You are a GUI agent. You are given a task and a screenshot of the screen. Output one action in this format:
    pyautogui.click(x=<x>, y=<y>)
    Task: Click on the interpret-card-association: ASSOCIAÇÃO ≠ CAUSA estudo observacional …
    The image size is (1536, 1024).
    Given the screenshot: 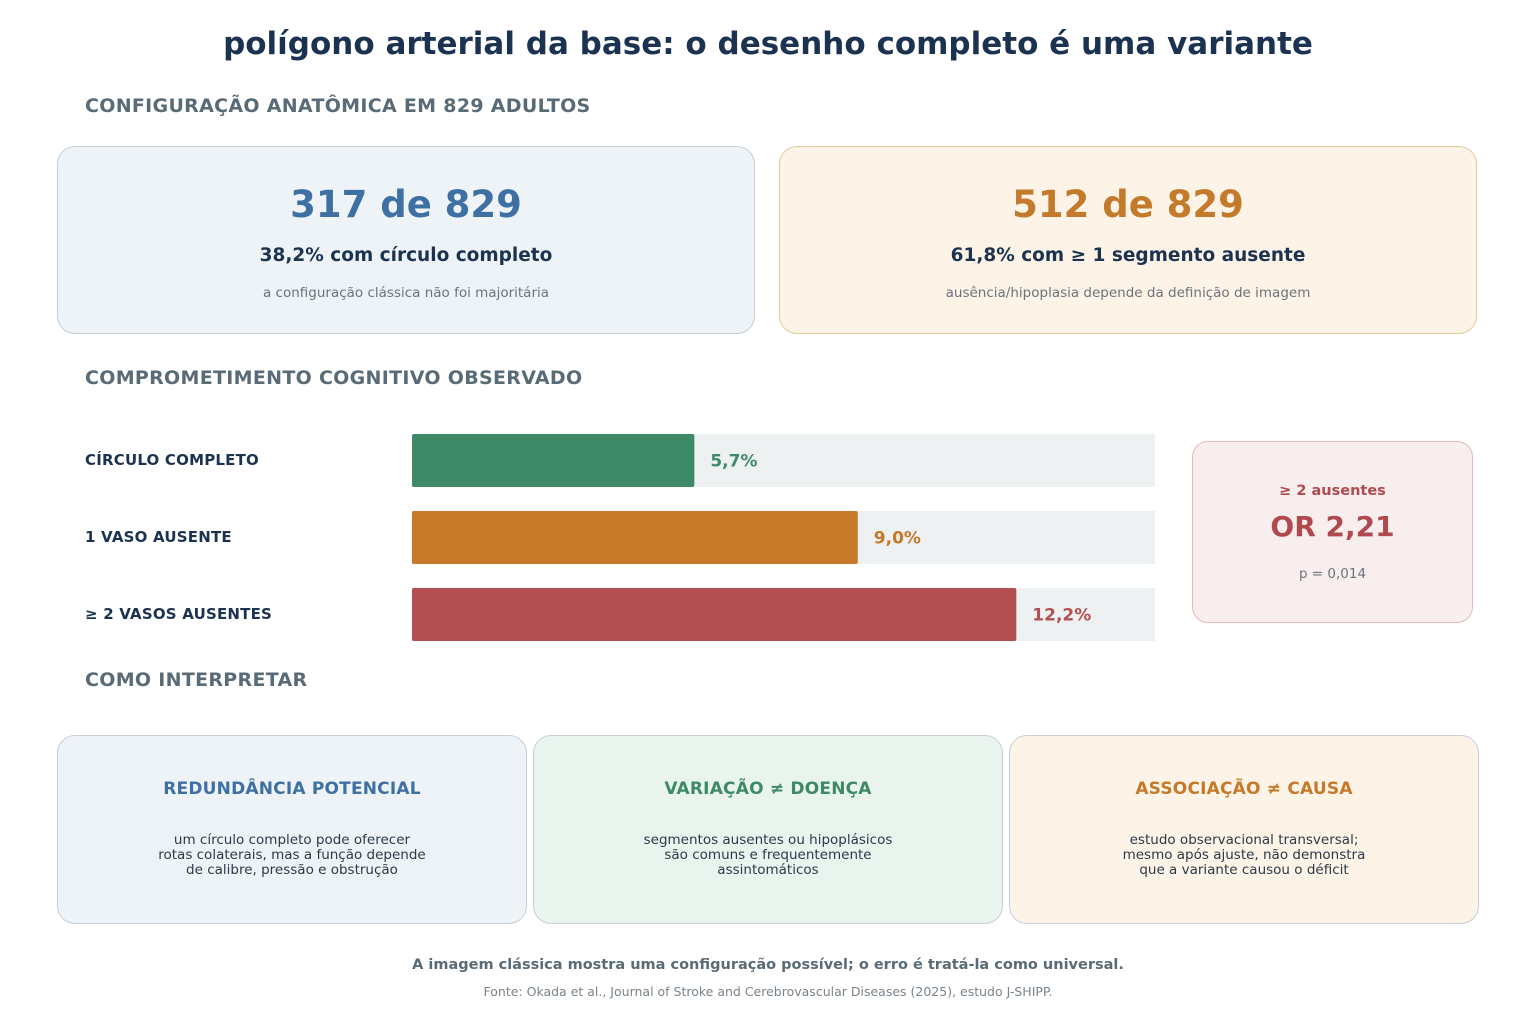 What is the action you would take?
    pyautogui.click(x=1244, y=829)
    